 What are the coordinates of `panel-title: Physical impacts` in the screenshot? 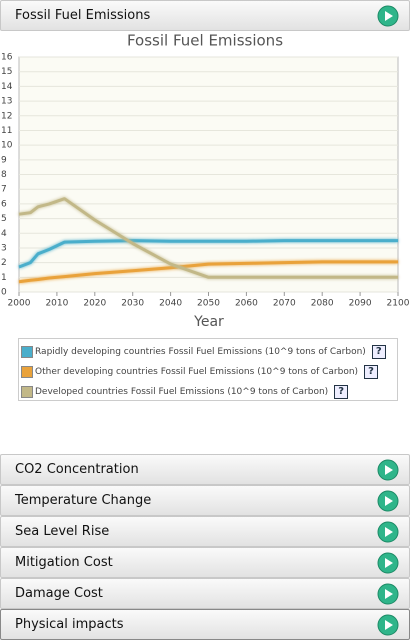 It's located at (69, 624).